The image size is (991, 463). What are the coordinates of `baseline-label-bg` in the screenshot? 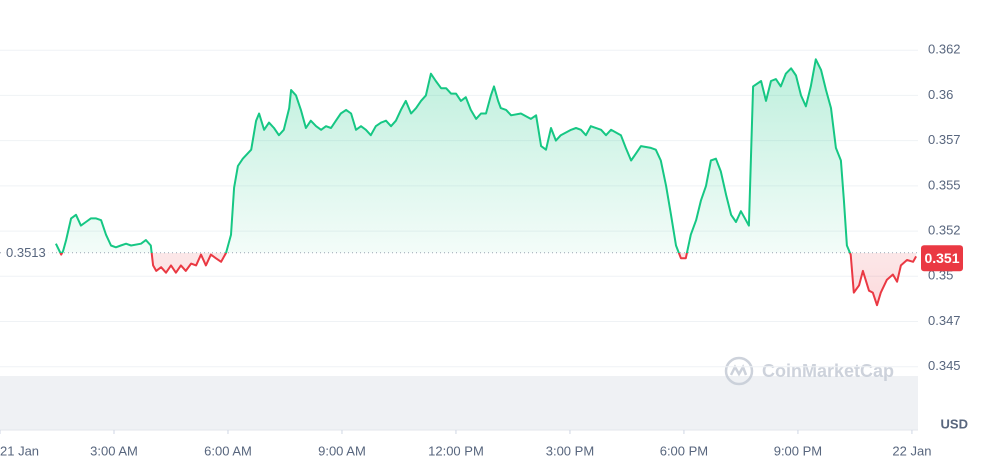 It's located at (27, 252).